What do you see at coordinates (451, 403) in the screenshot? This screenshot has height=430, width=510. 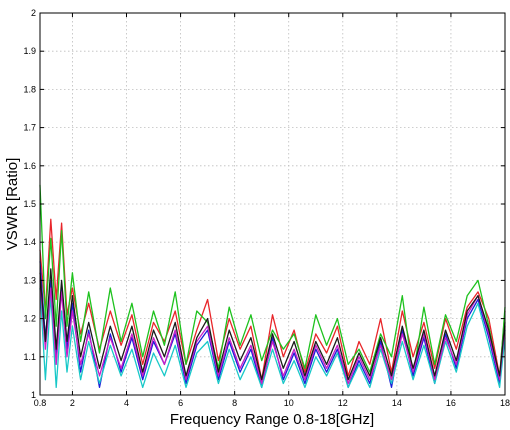 I see `x-tick-label: 16` at bounding box center [451, 403].